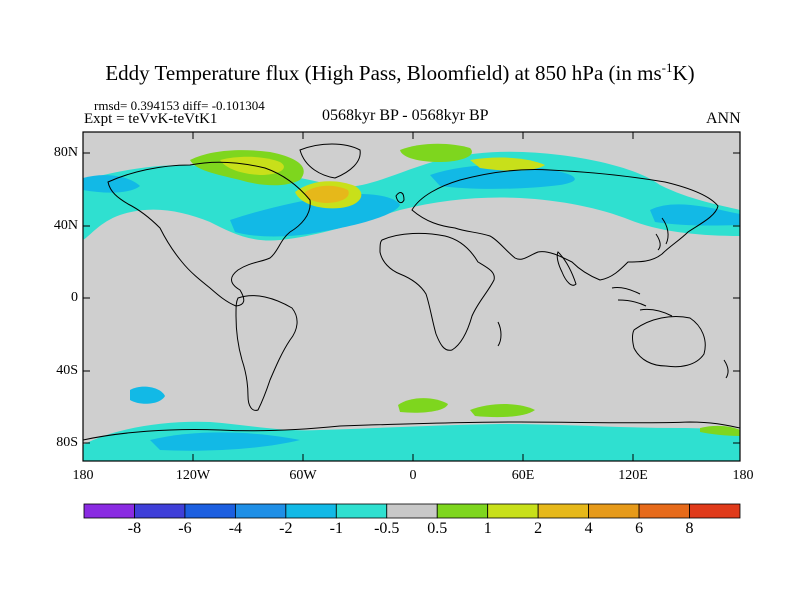 This screenshot has height=600, width=800. Describe the element at coordinates (487, 528) in the screenshot. I see `colorbar-label: 1` at that location.